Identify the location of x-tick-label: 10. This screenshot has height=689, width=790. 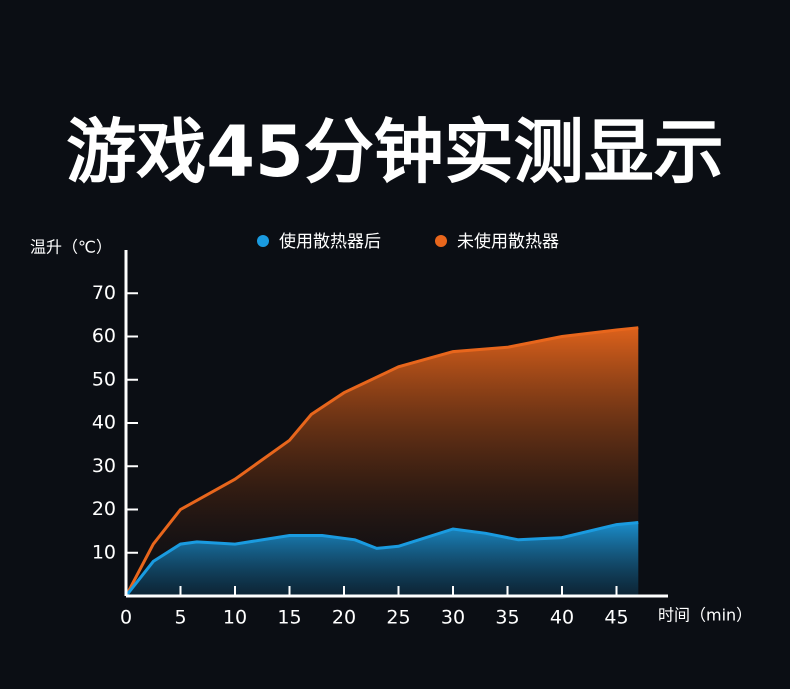
(235, 618).